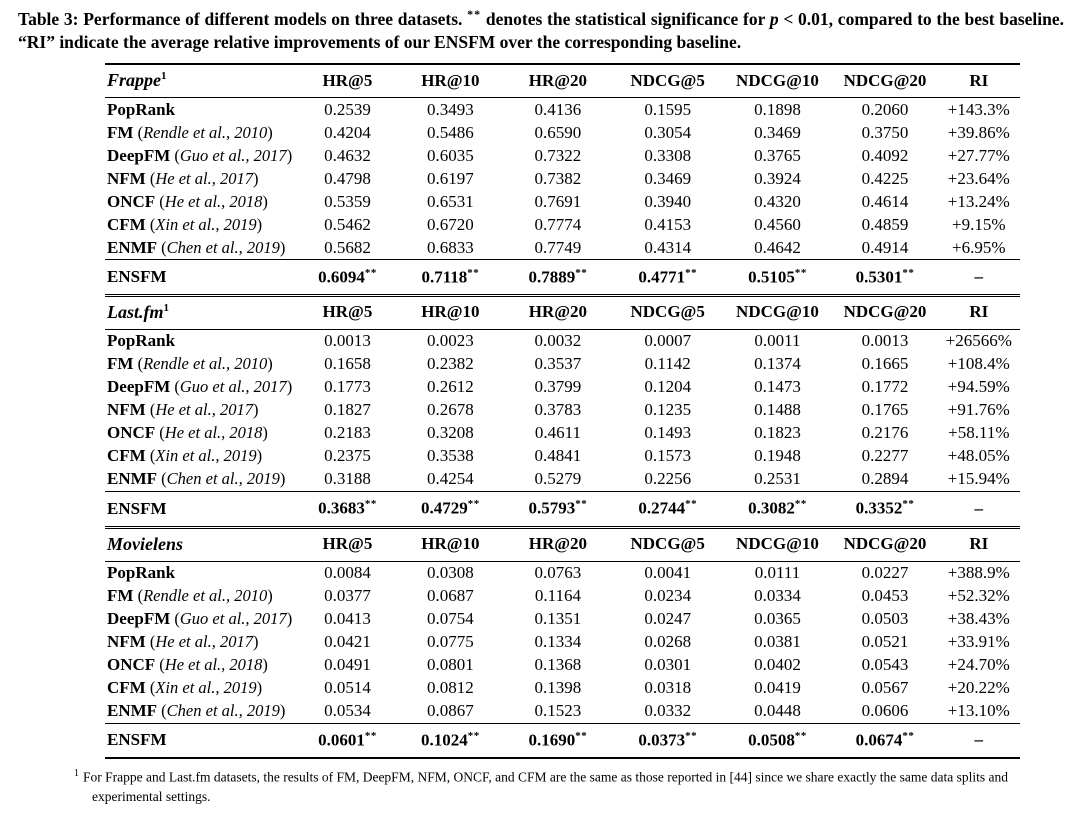  What do you see at coordinates (885, 573) in the screenshot?
I see `metric-value: 0.0227` at bounding box center [885, 573].